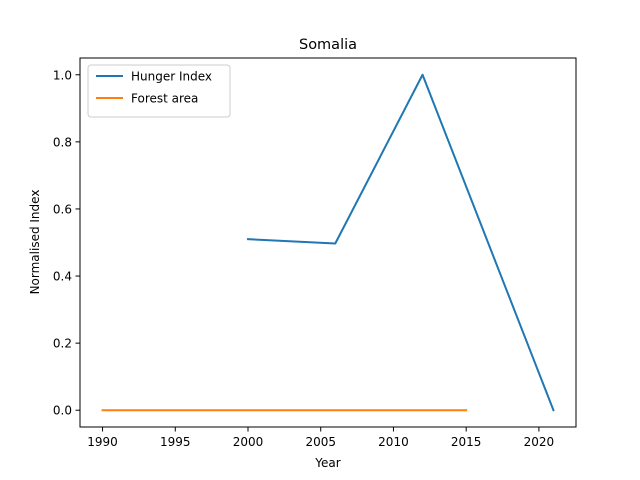  Describe the element at coordinates (62, 75) in the screenshot. I see `y-tick-label: 1.0` at that location.